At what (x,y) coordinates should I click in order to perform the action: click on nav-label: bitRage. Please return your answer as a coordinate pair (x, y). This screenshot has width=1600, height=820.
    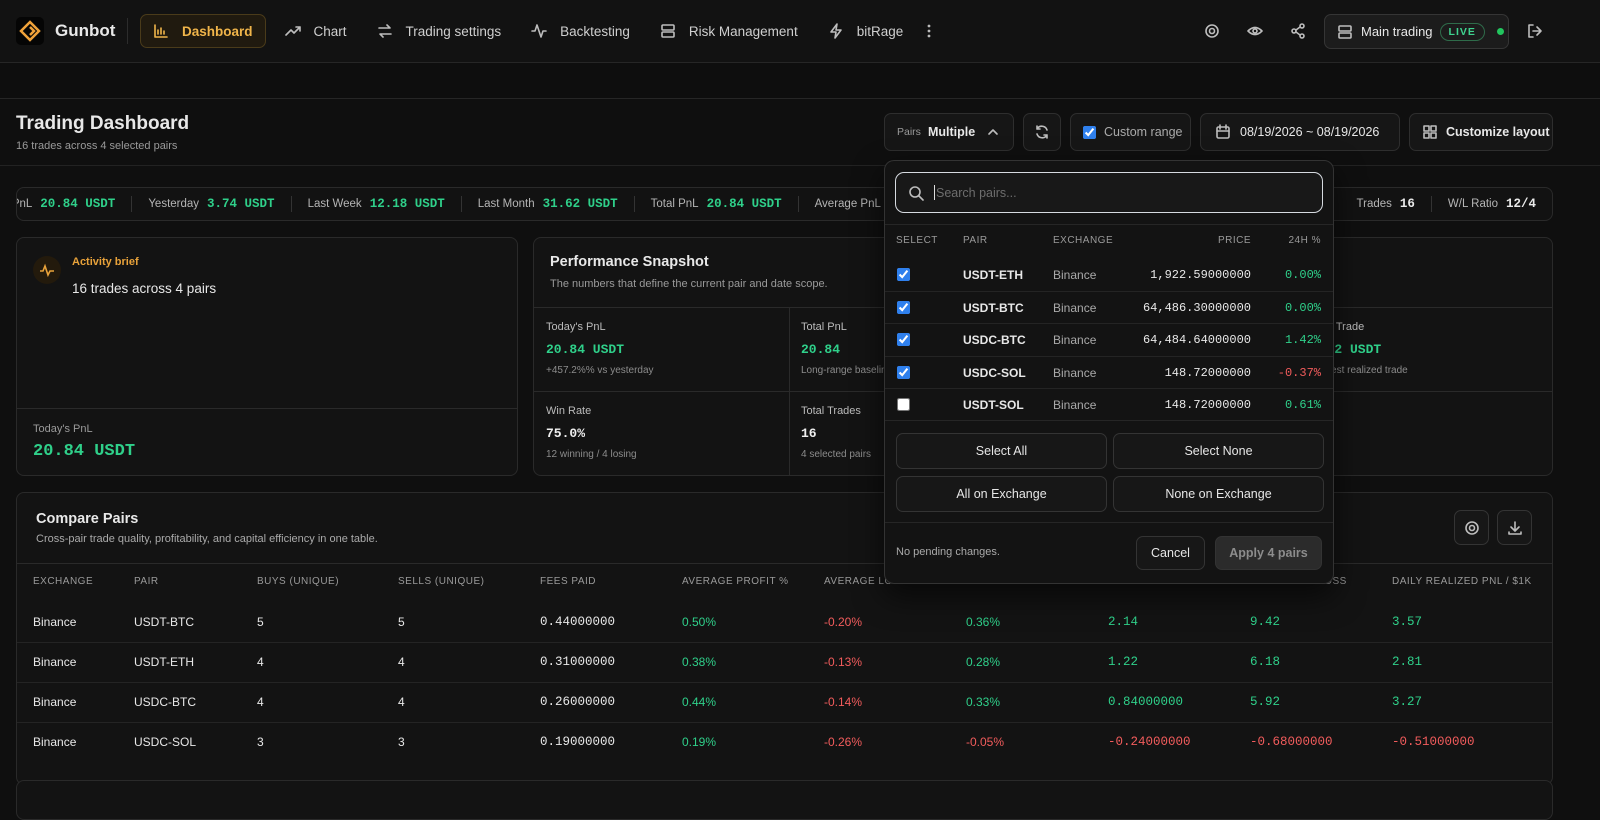
    Looking at the image, I should click on (880, 31).